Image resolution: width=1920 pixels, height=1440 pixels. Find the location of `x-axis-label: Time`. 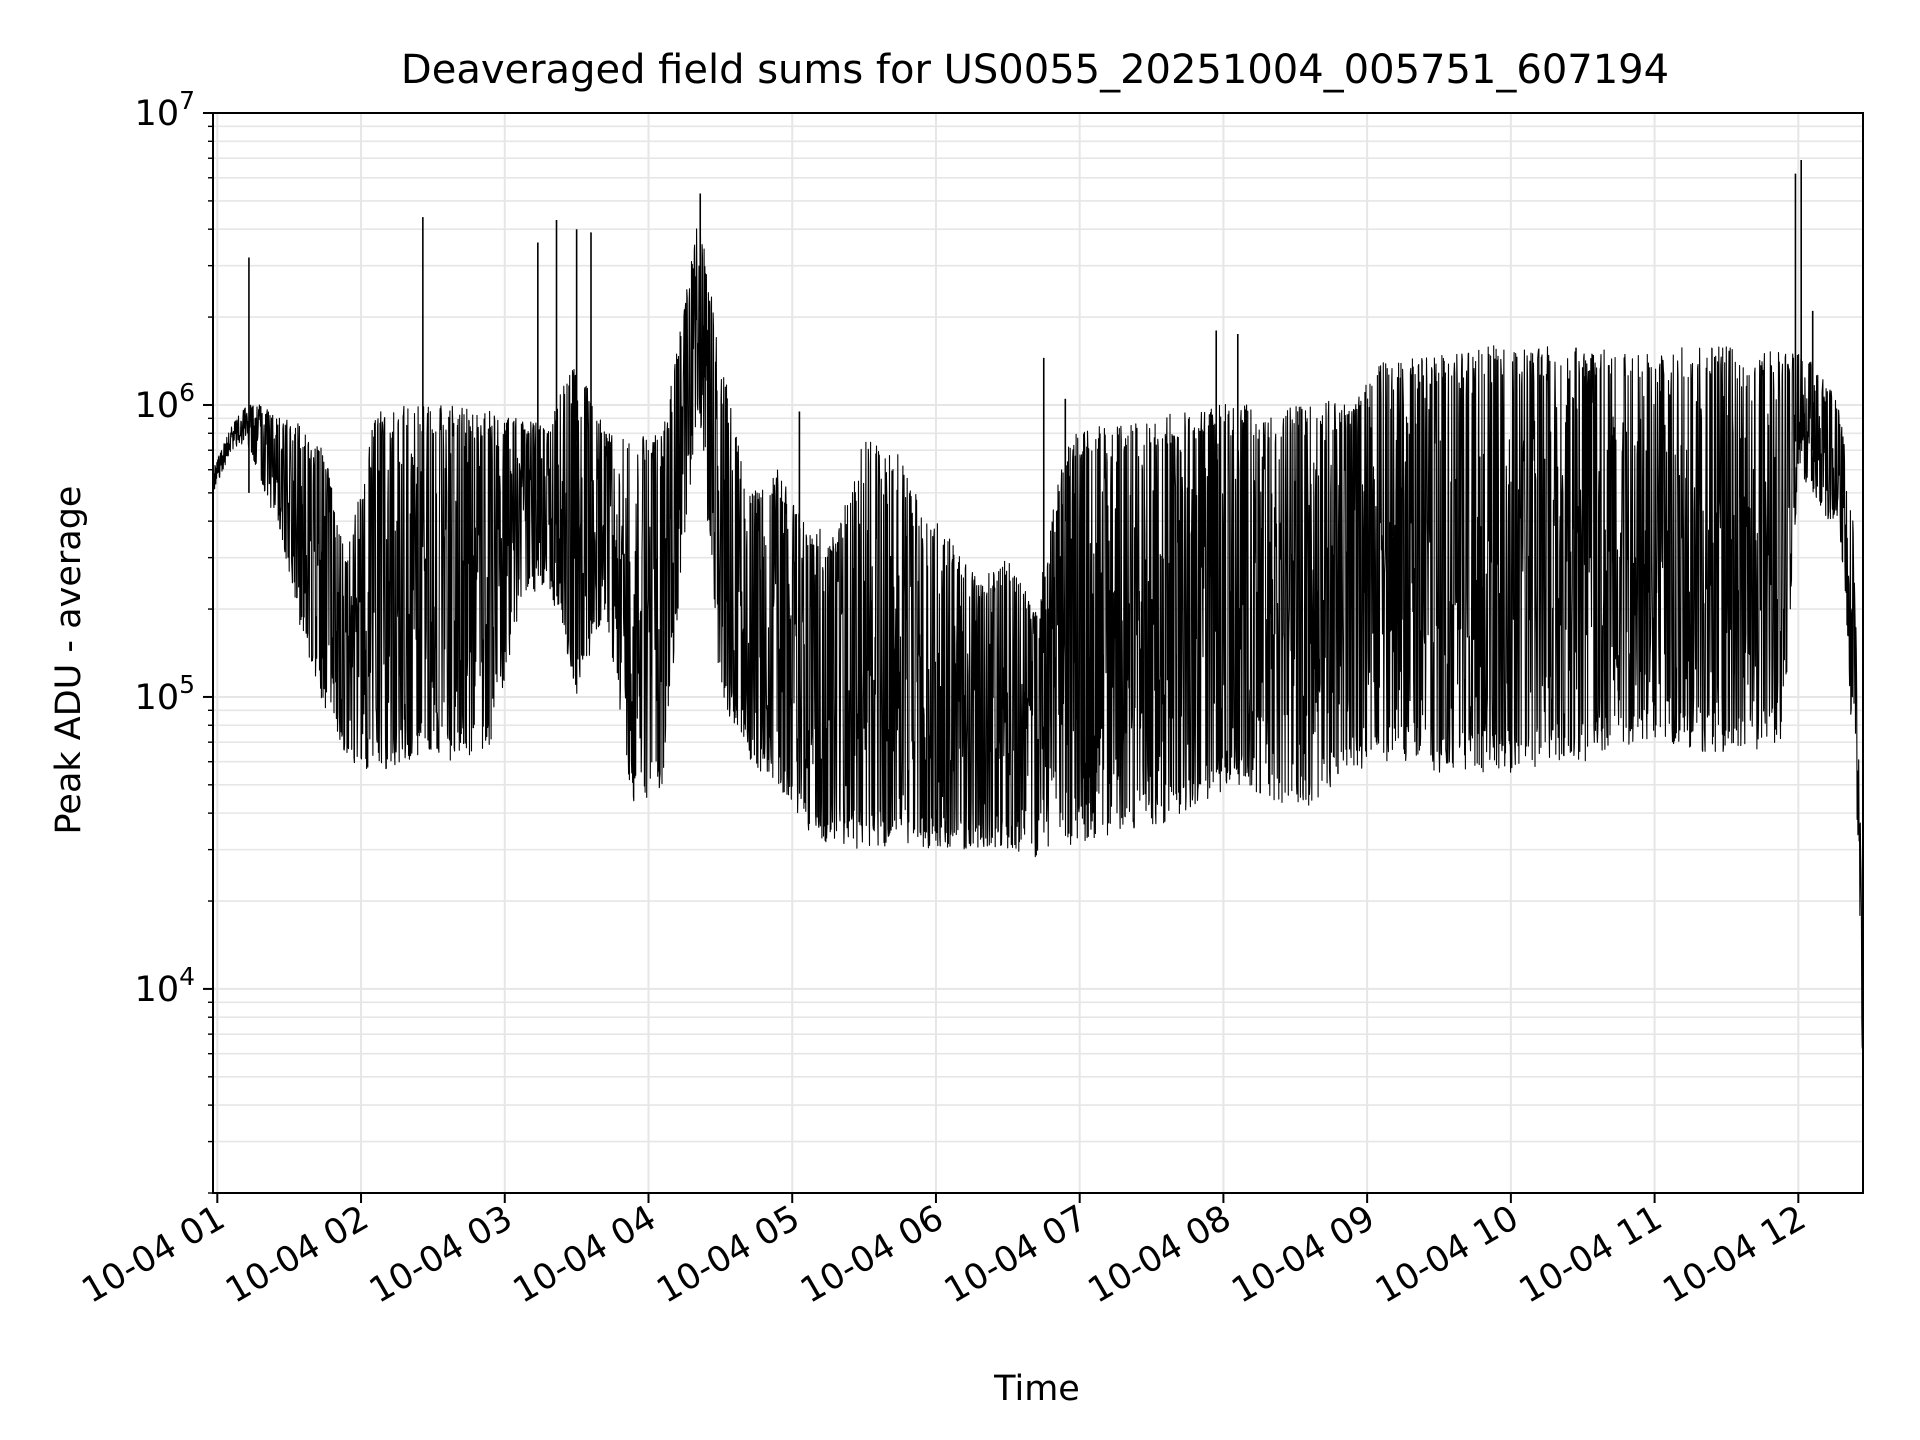

x-axis-label: Time is located at coordinates (1036, 1389).